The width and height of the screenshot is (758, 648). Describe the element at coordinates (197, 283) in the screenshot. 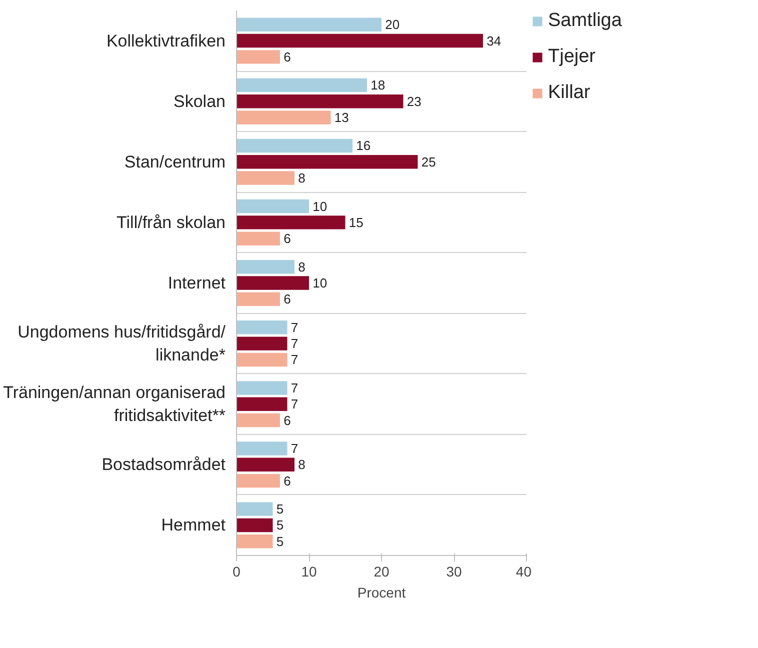

I see `y-tick-label: Internet` at that location.